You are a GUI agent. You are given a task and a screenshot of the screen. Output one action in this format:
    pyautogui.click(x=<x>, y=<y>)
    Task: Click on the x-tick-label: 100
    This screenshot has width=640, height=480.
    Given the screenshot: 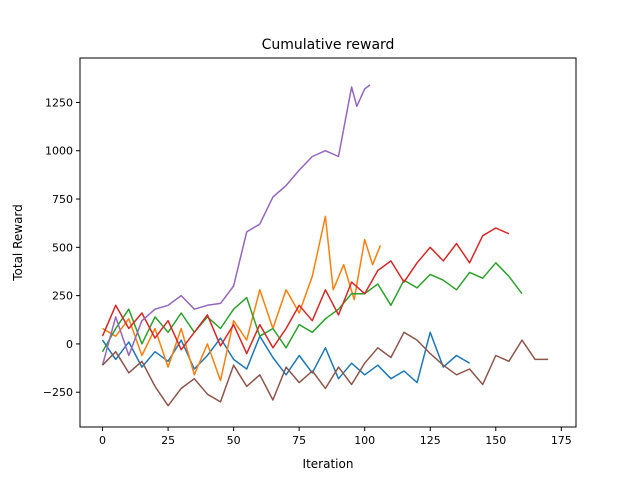 What is the action you would take?
    pyautogui.click(x=364, y=440)
    